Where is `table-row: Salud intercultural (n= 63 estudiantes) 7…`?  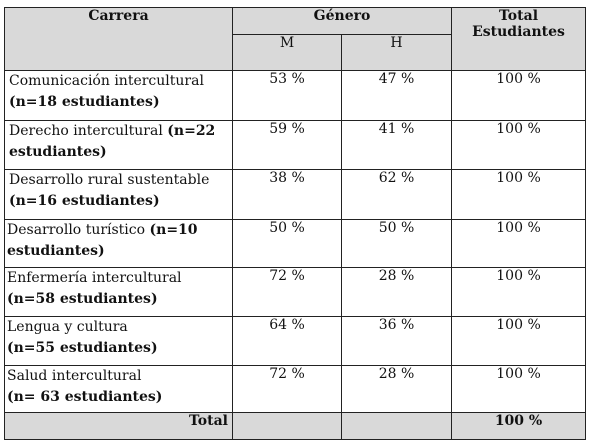
table-row: Salud intercultural (n= 63 estudiantes) 7… is located at coordinates (295, 389).